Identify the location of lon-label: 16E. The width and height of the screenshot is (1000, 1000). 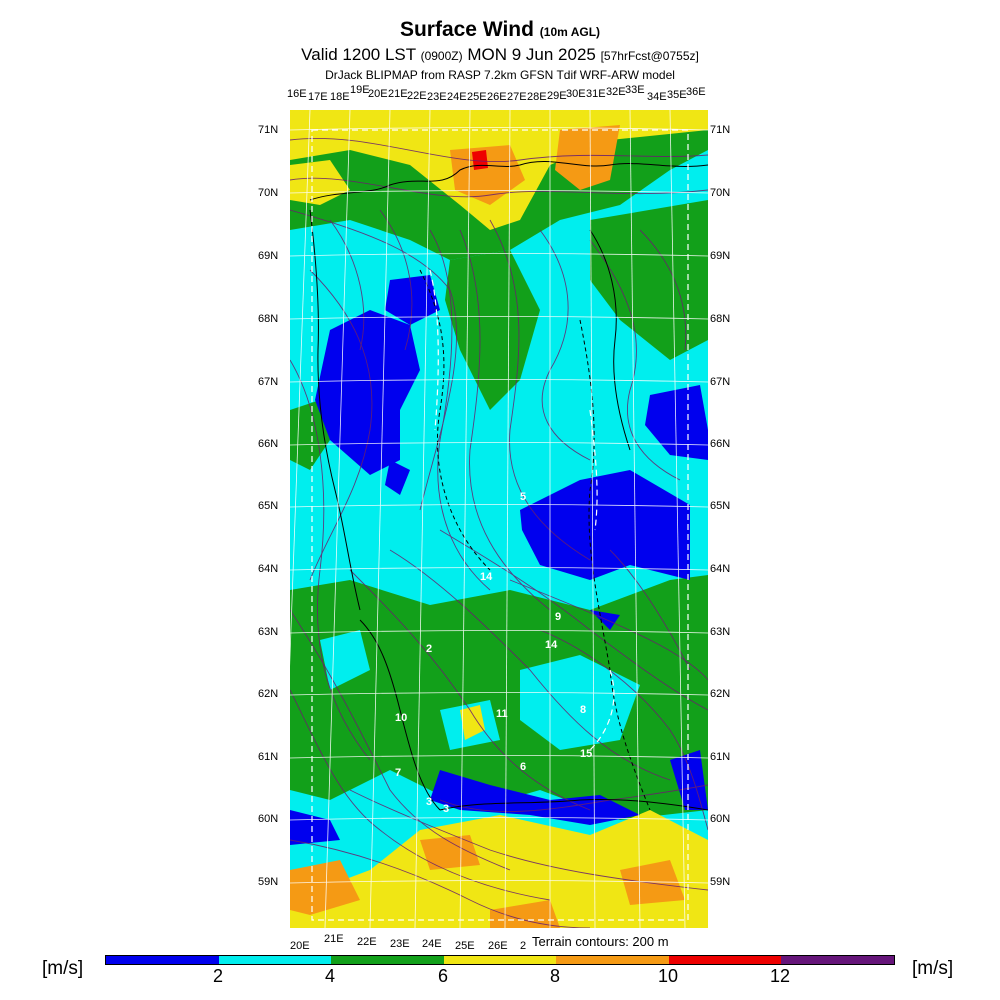
(297, 94).